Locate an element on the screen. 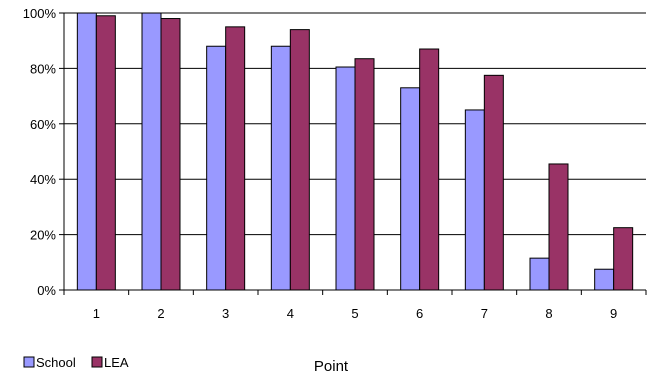  x-tick-label: 1 is located at coordinates (96, 313).